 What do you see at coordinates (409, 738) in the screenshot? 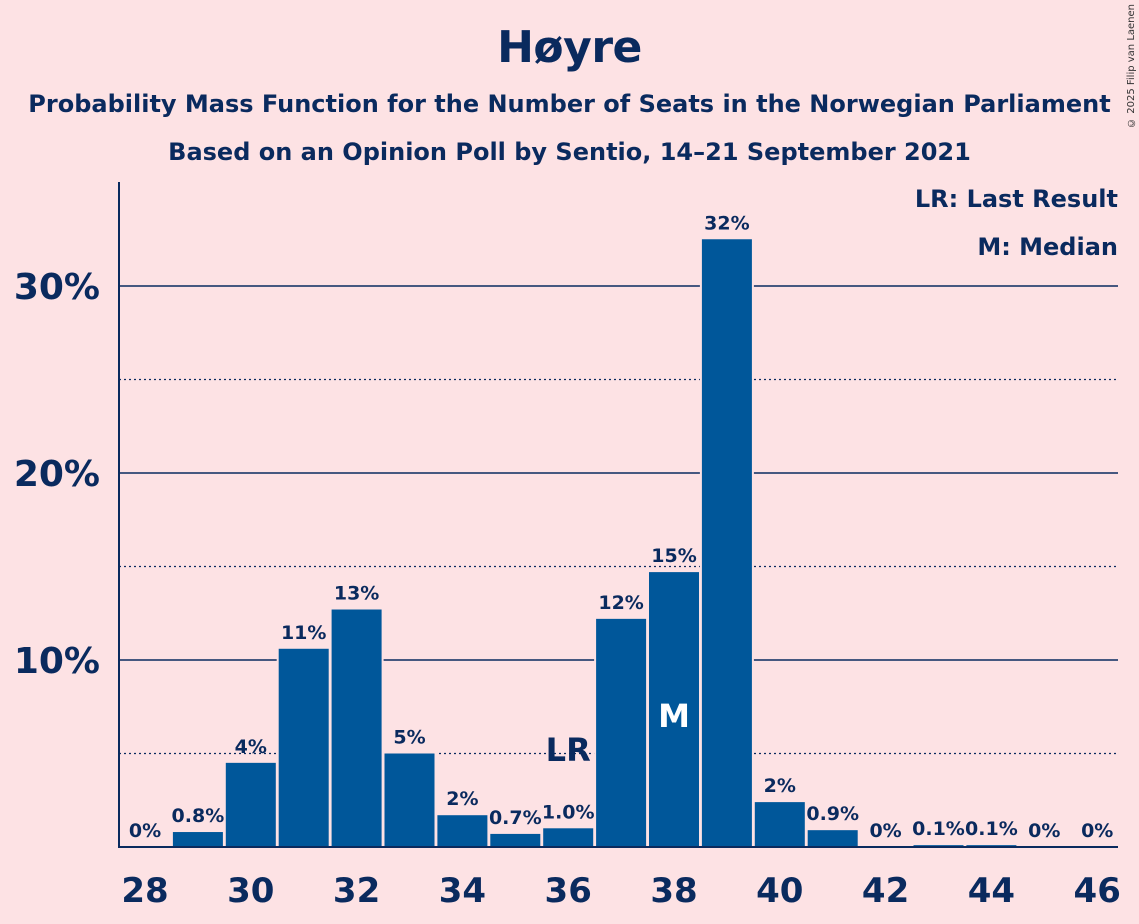
I see `bar-value-label: 5%` at bounding box center [409, 738].